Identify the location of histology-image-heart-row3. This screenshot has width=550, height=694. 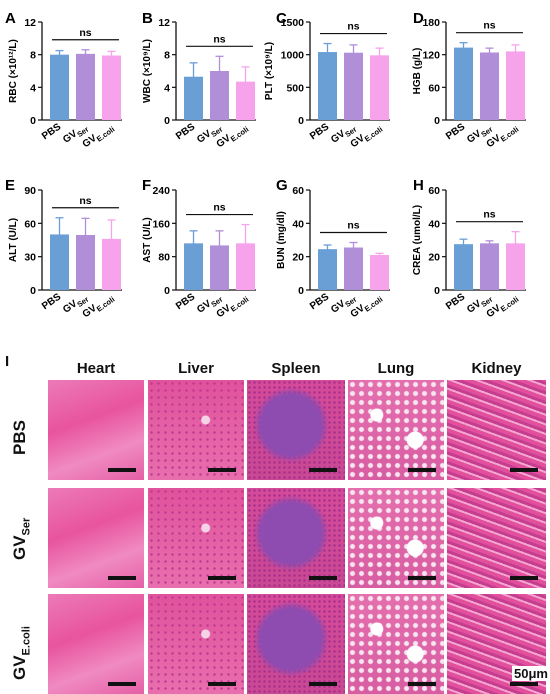
(96, 644).